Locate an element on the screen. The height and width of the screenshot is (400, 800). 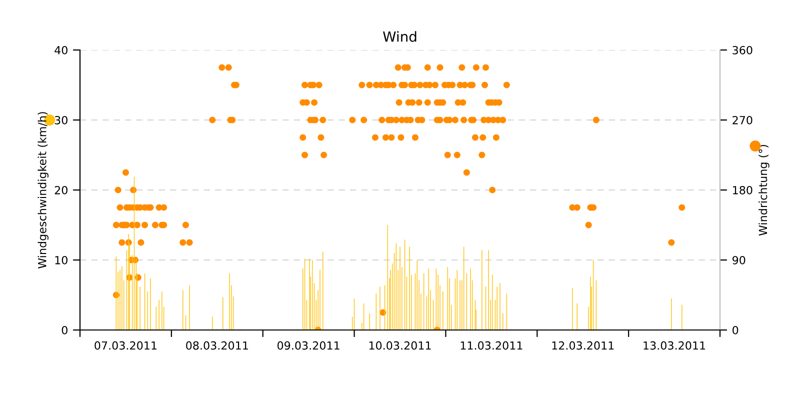
y-tick-label: 0 is located at coordinates (65, 330).